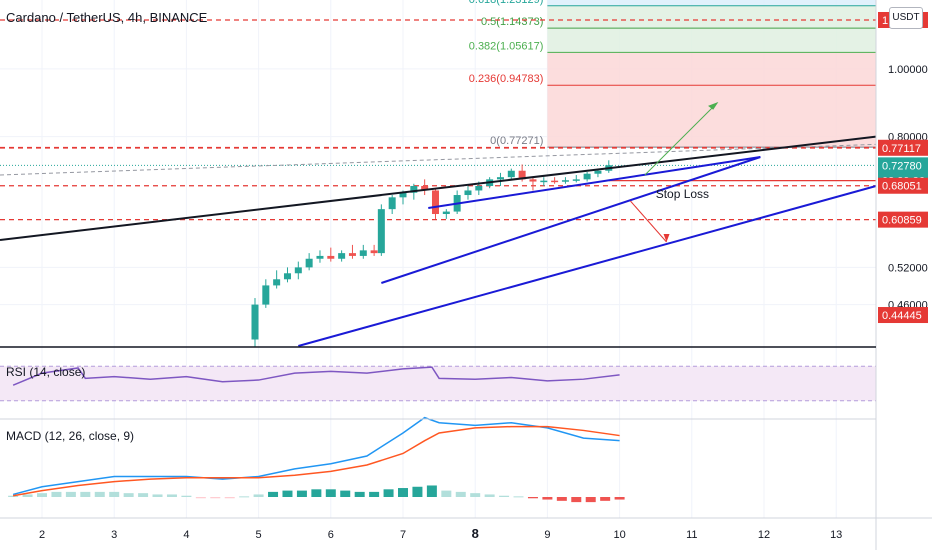  What do you see at coordinates (691, 535) in the screenshot?
I see `time-tick-label: 11` at bounding box center [691, 535].